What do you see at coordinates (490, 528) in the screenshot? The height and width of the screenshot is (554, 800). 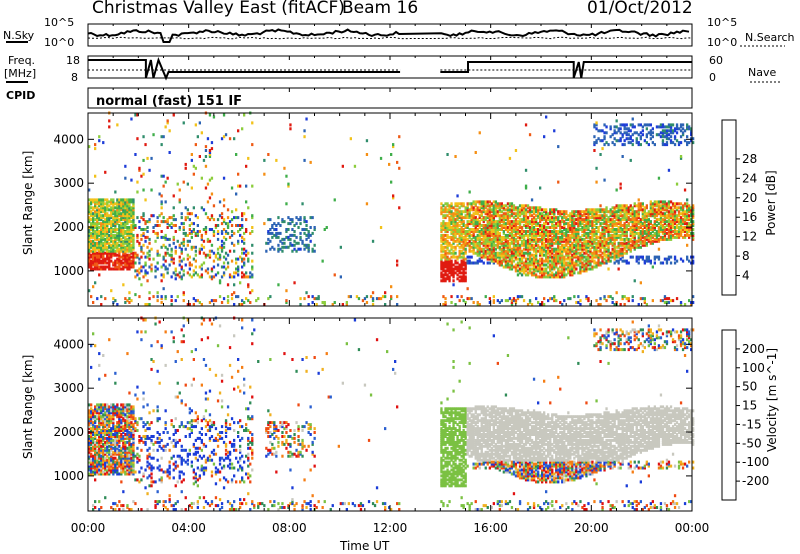 I see `x-tick-label: 16:00` at bounding box center [490, 528].